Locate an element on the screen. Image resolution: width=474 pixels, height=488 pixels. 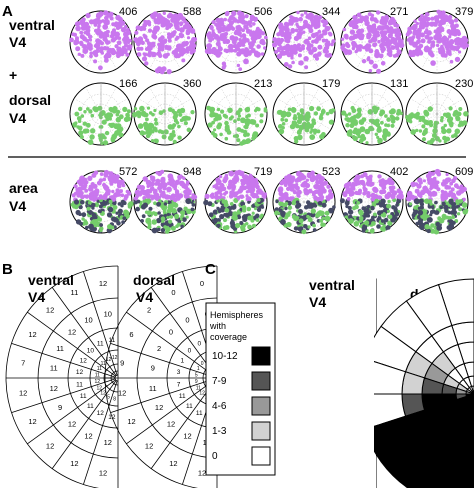
grid-cell-value: 10 is located at coordinates (108, 313).